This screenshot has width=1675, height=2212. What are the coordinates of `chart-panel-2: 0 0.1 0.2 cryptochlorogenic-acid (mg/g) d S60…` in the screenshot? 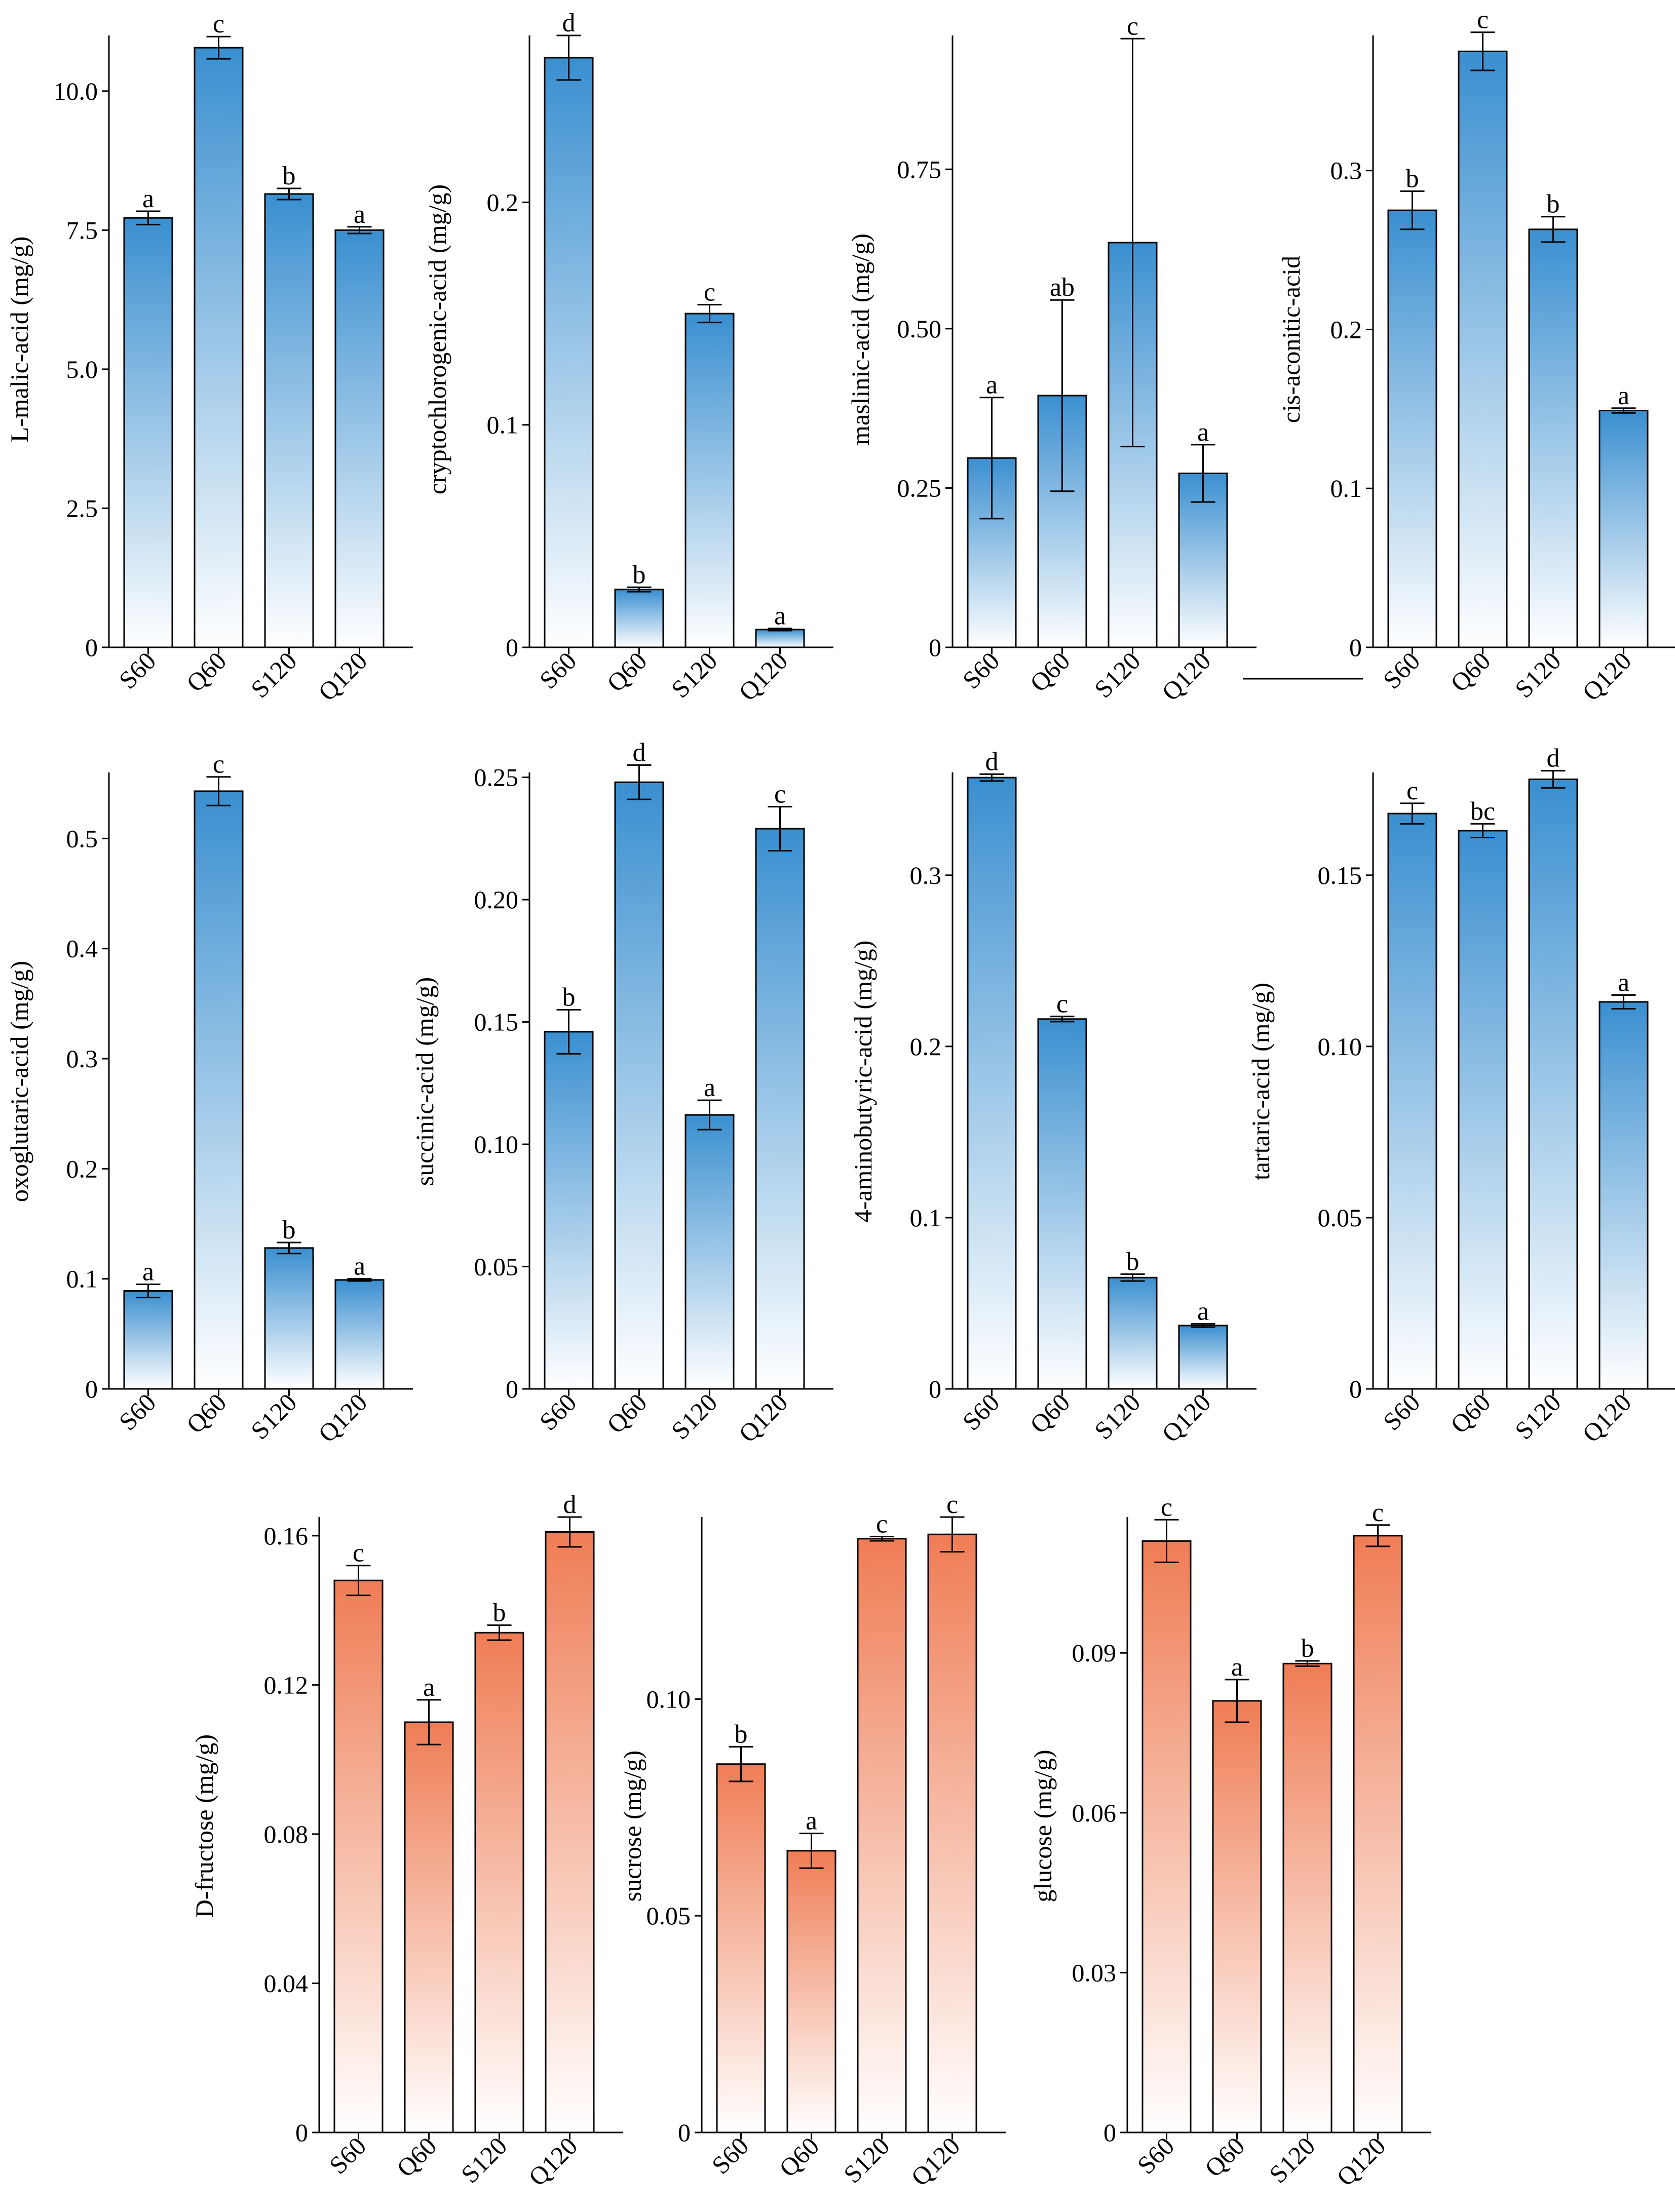 It's located at (628, 358).